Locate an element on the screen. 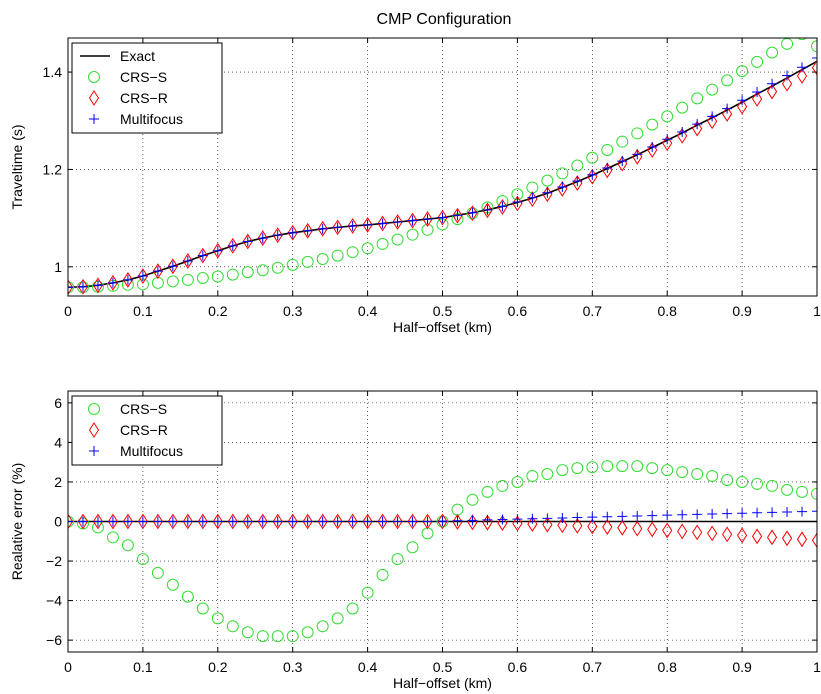 The width and height of the screenshot is (821, 694). legend-box is located at coordinates (147, 430).